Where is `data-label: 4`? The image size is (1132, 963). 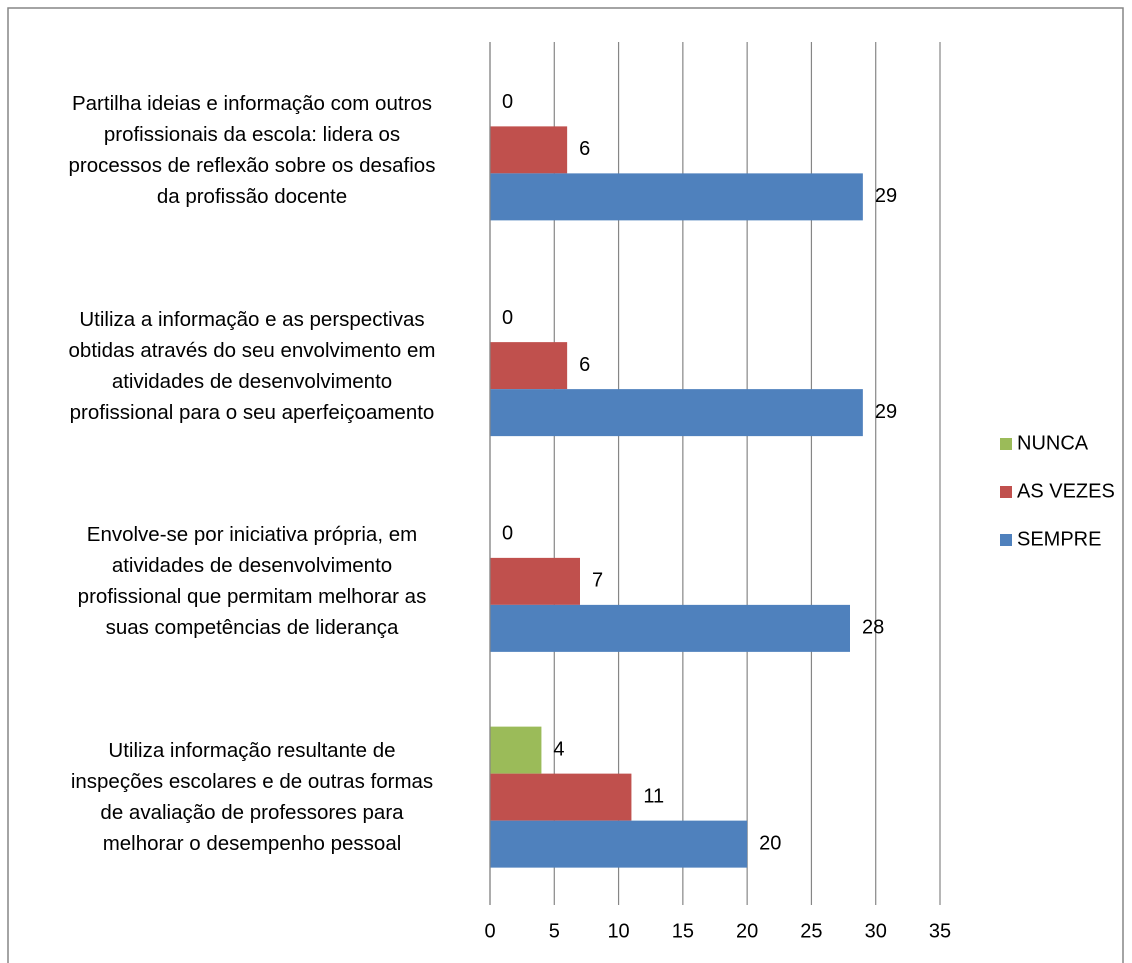 data-label: 4 is located at coordinates (558, 749).